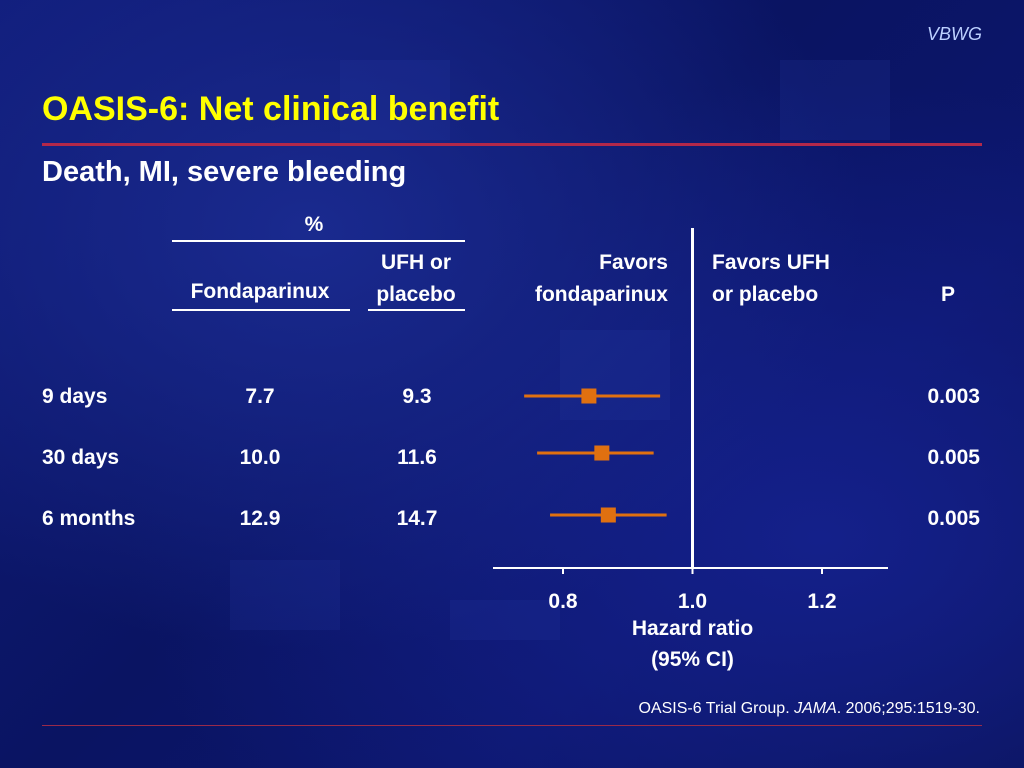 The width and height of the screenshot is (1024, 768). Describe the element at coordinates (261, 310) in the screenshot. I see `fondaparinux-header-rule` at that location.